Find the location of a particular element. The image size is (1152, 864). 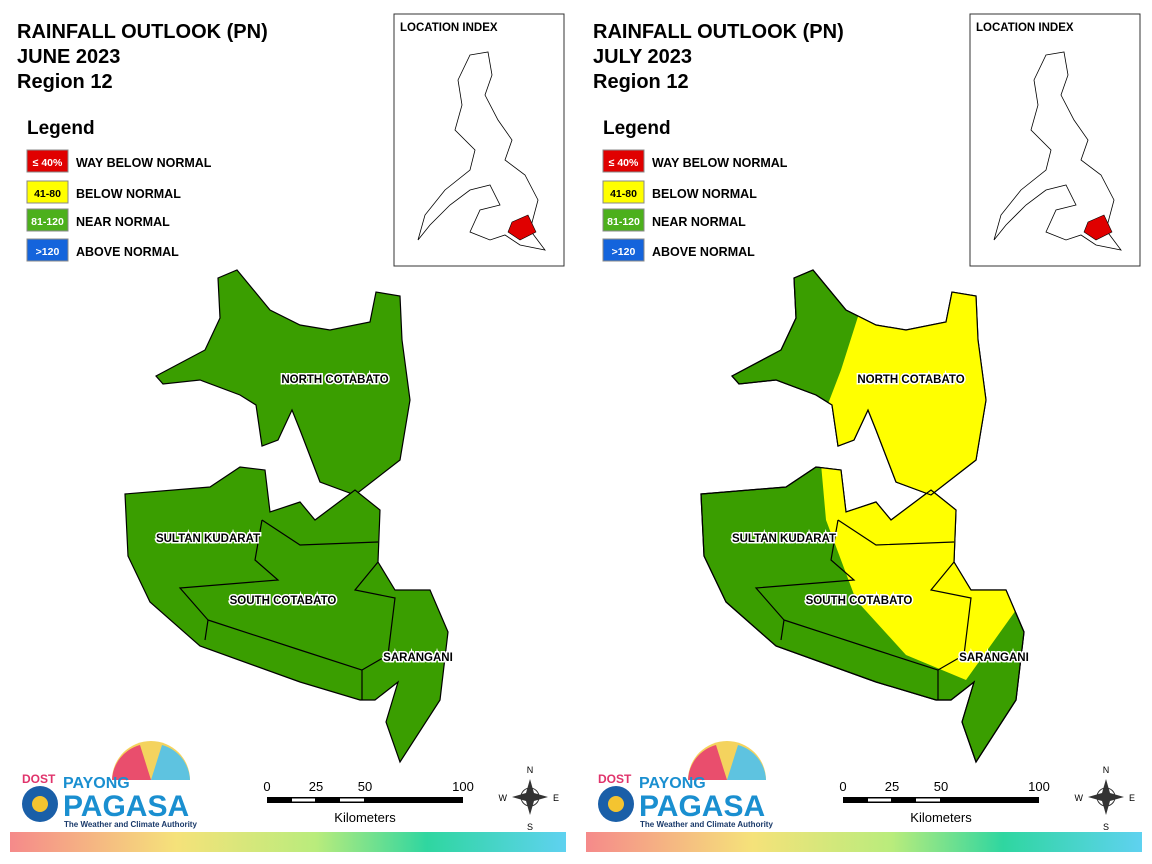

compass-ring is located at coordinates (530, 797).